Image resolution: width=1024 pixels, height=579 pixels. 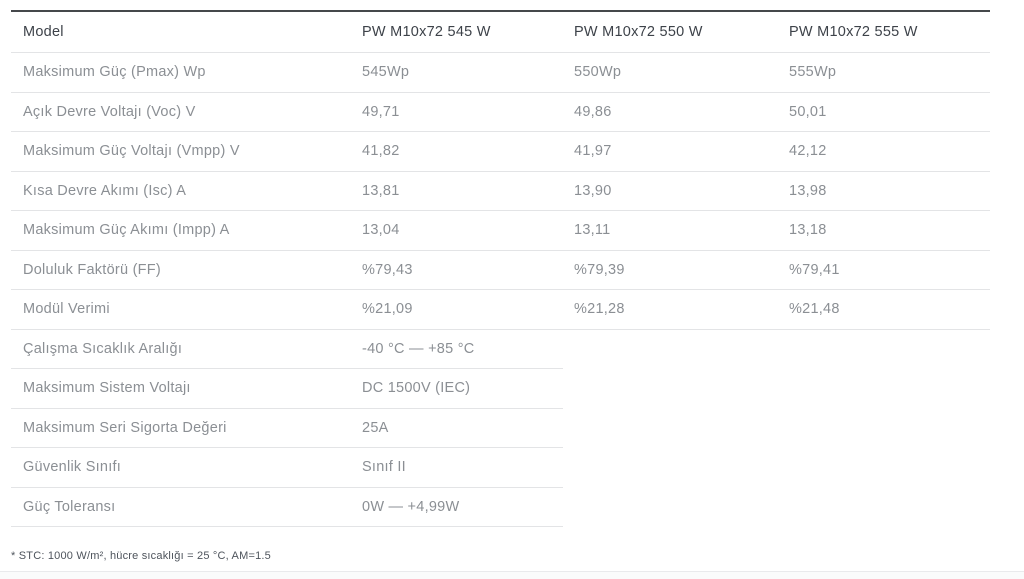 I want to click on spec-value: 545Wp, so click(x=386, y=72).